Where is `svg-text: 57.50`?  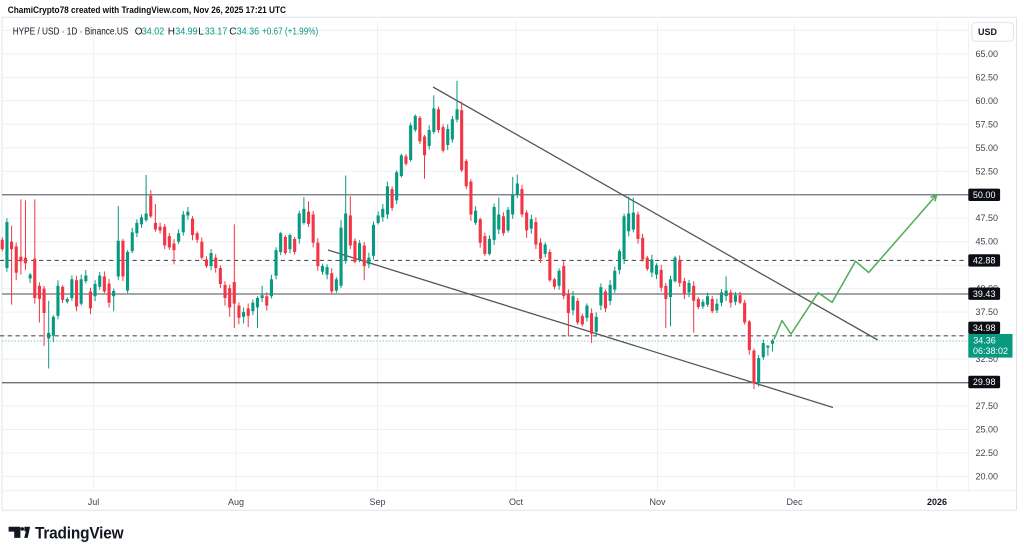 svg-text: 57.50 is located at coordinates (987, 124).